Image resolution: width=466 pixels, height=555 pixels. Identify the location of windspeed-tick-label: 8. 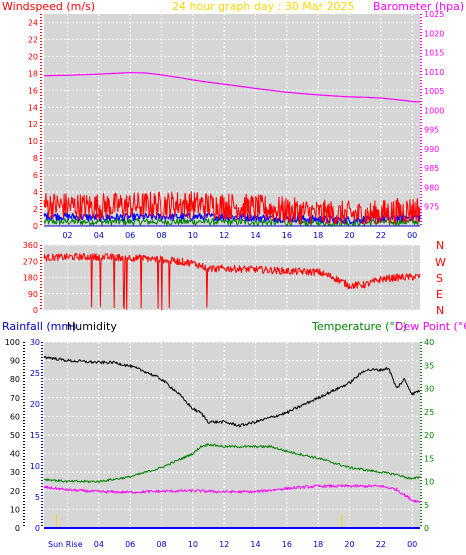
(35, 158).